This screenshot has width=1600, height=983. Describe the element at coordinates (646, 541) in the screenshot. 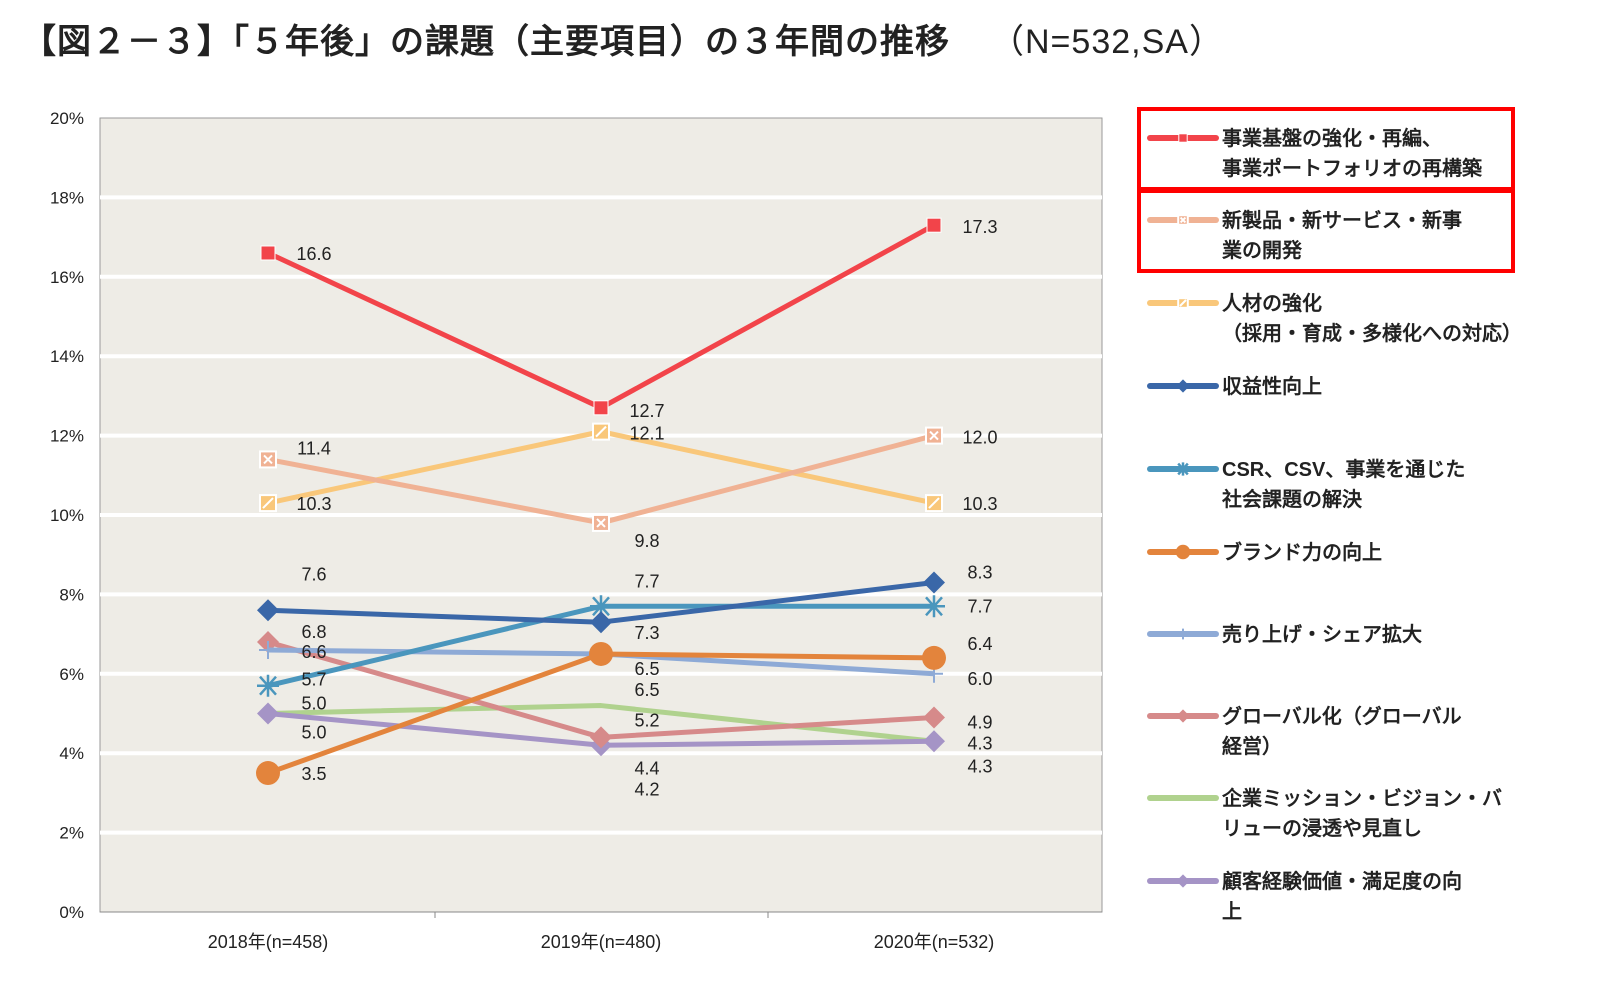

I see `data-label: 9.8` at that location.